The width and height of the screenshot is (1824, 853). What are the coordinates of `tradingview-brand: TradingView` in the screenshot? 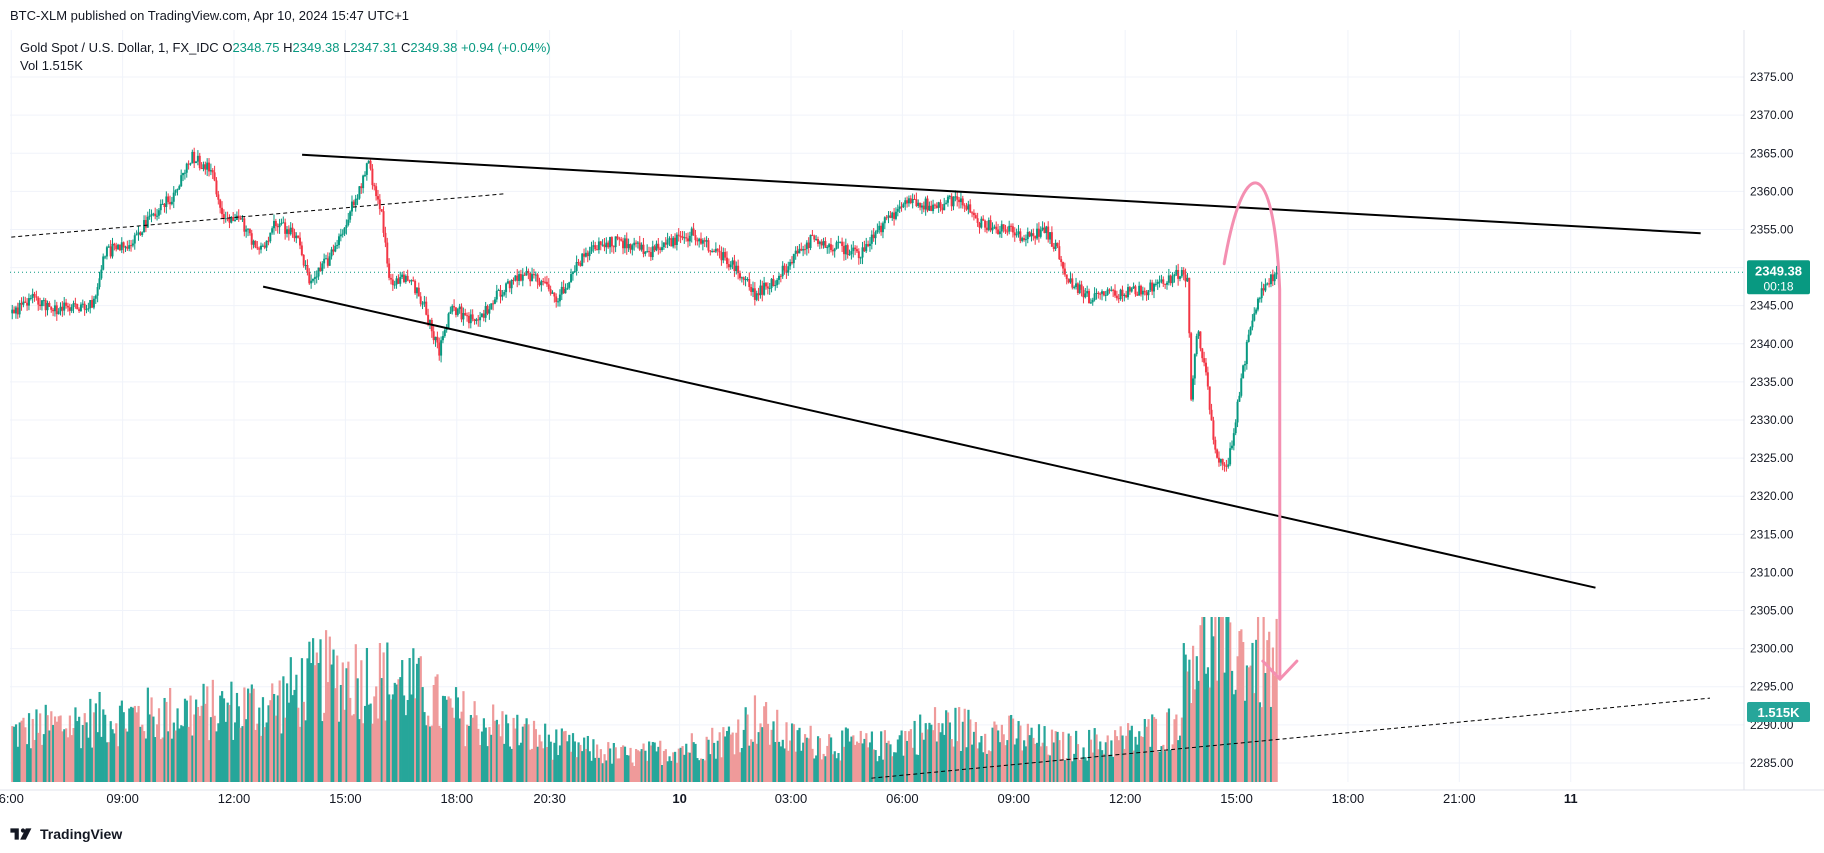 It's located at (81, 834).